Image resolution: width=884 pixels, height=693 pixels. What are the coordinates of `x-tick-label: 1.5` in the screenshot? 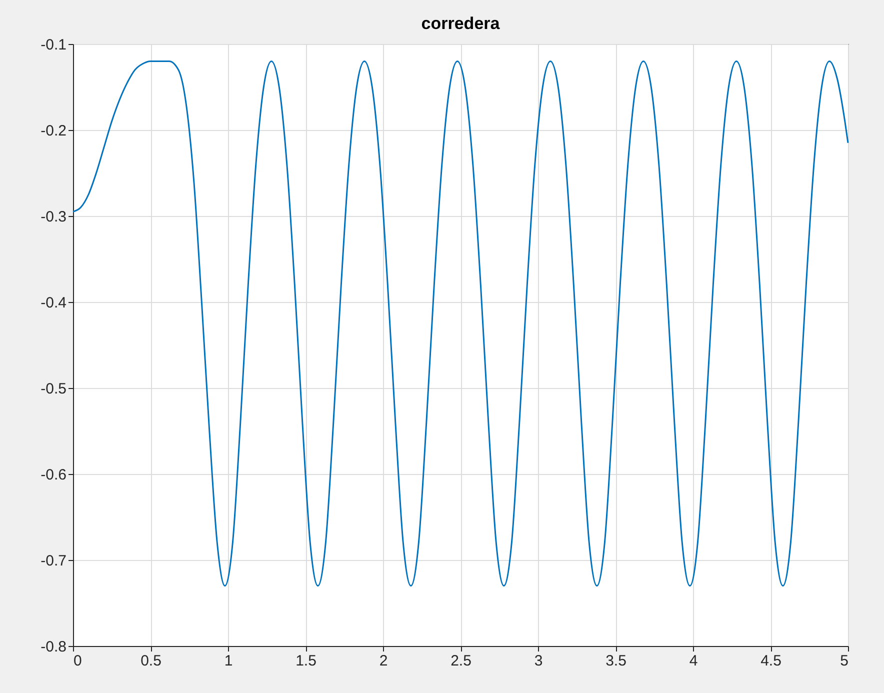 It's located at (306, 661).